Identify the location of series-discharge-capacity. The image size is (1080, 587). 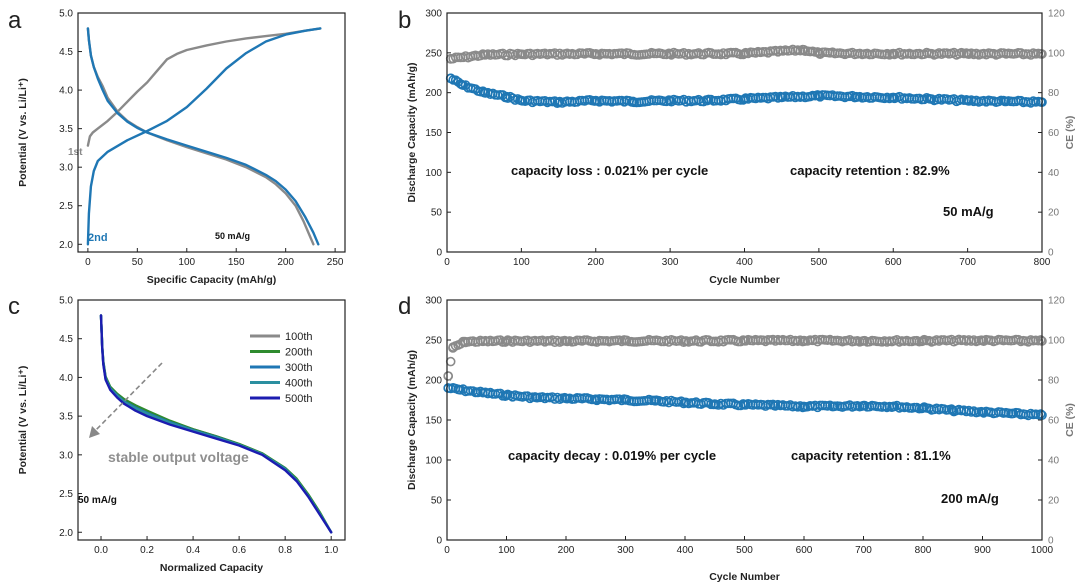
(746, 90).